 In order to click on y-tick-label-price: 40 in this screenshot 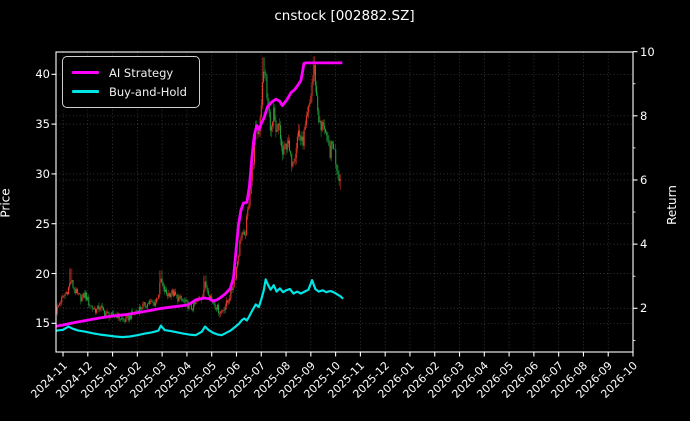, I will do `click(42, 74)`.